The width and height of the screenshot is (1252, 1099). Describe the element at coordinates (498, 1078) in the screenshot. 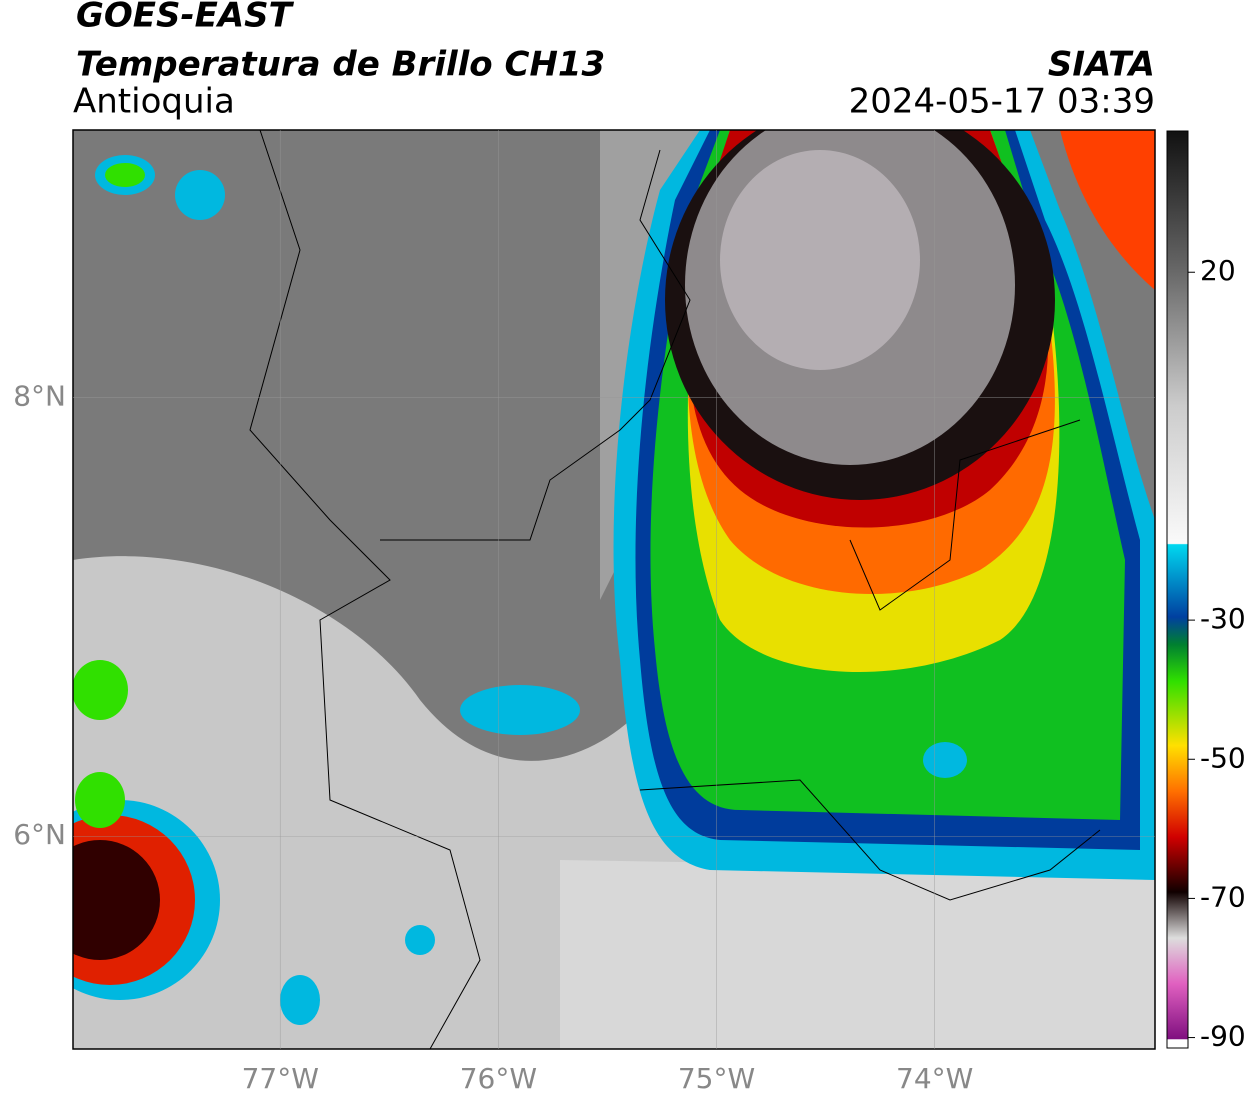

I see `x-tick-label: 76°W` at that location.